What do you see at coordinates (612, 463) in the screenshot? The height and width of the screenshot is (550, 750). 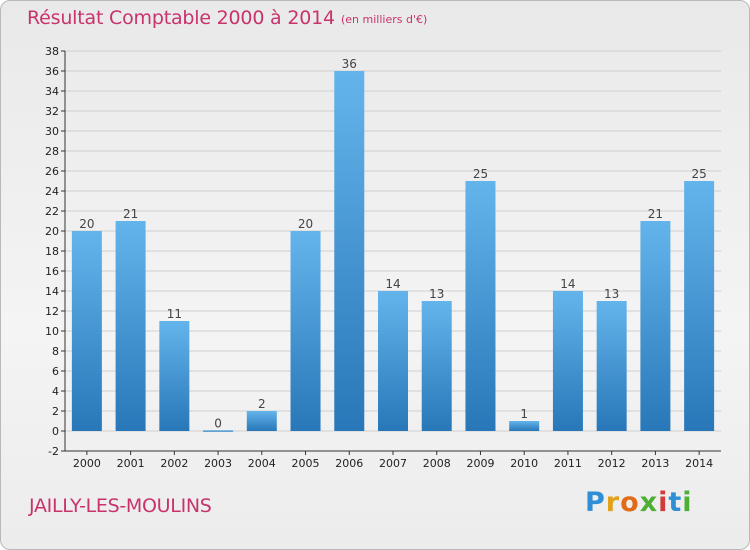 I see `x-tick-label: 2012` at bounding box center [612, 463].